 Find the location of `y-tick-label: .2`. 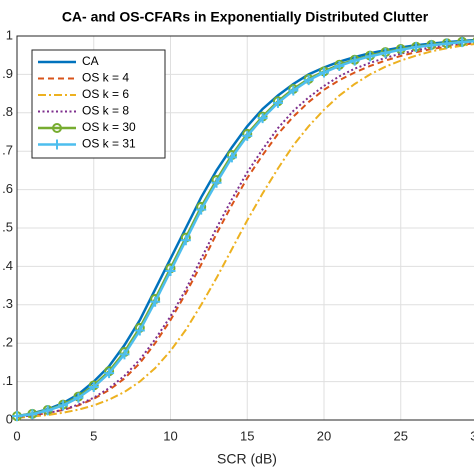

y-tick-label: .2 is located at coordinates (7, 342).